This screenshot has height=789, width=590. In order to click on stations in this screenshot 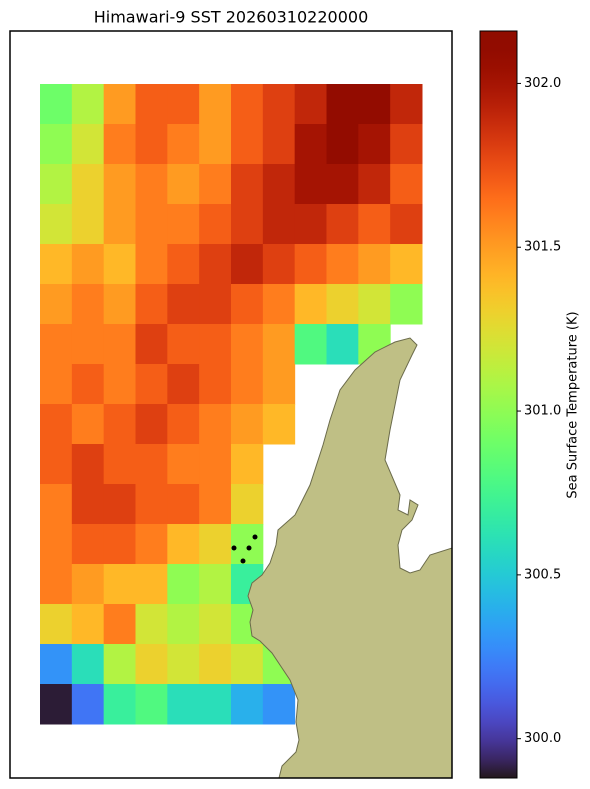, I will do `click(244, 549)`.